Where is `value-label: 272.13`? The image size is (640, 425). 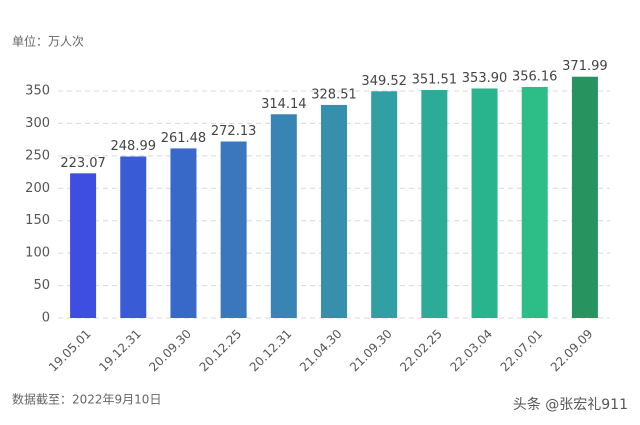
value-label: 272.13 is located at coordinates (234, 131).